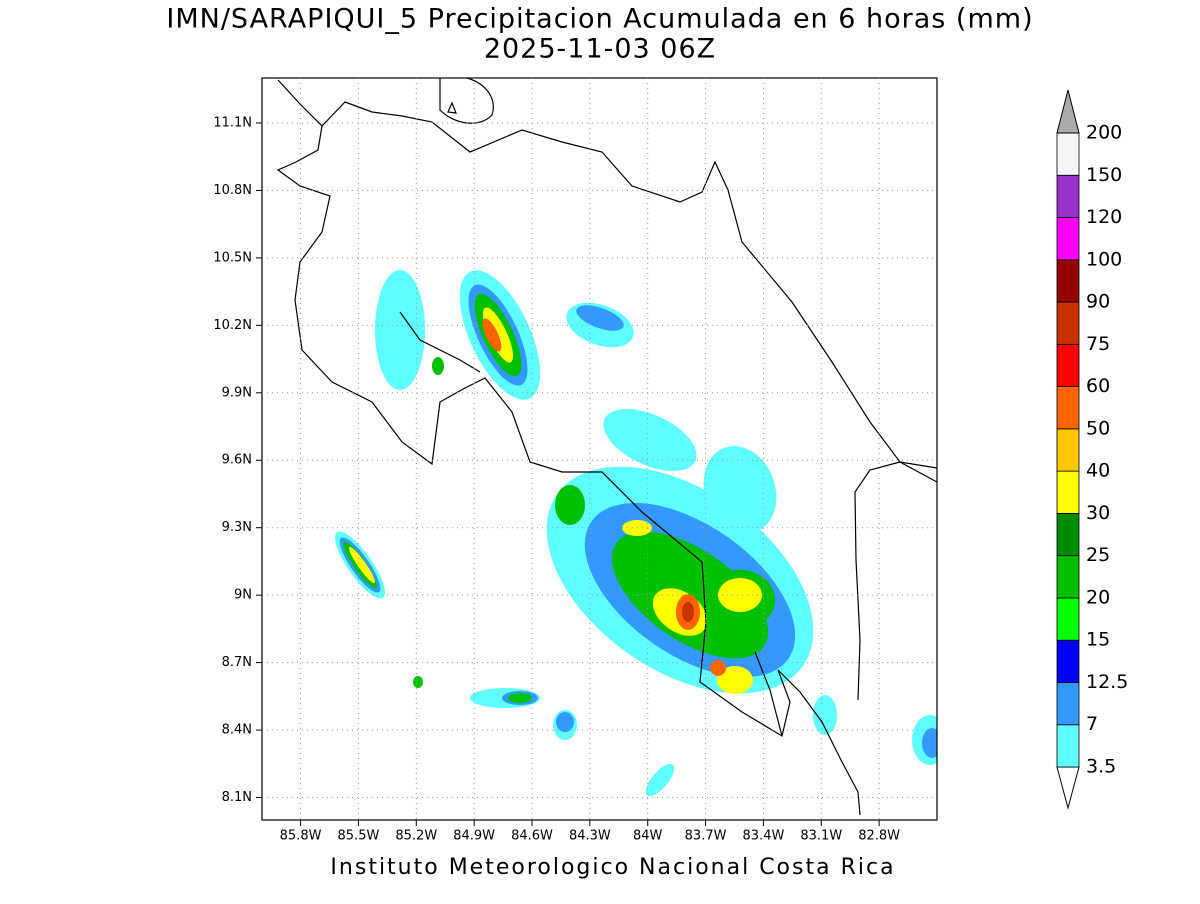 The width and height of the screenshot is (1200, 904). I want to click on colorbar-label: 50, so click(1098, 428).